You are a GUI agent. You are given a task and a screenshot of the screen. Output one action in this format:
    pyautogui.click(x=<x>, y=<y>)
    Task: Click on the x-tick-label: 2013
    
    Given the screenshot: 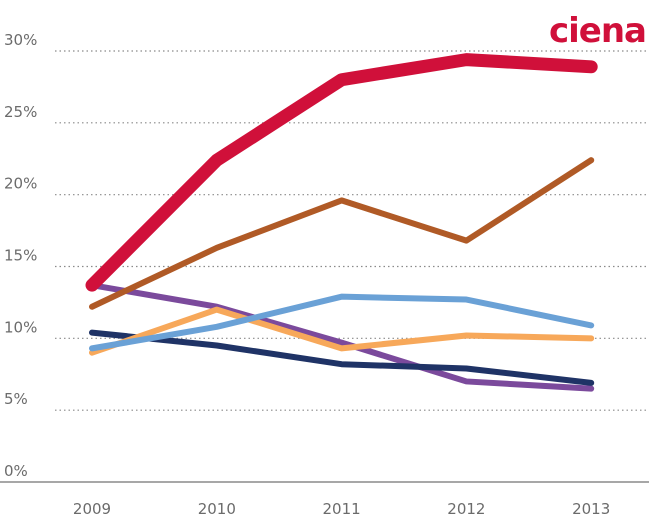 What is the action you would take?
    pyautogui.click(x=591, y=509)
    